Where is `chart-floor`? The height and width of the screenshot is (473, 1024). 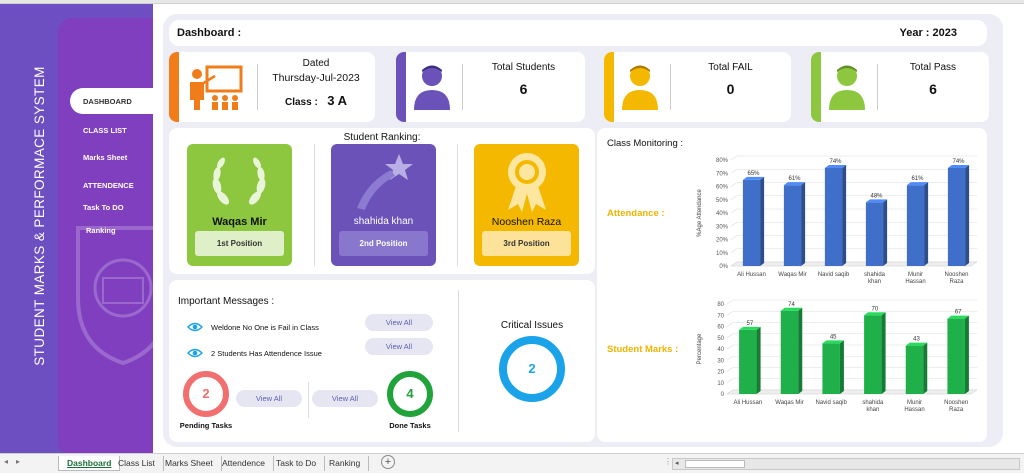 chart-floor is located at coordinates (852, 392).